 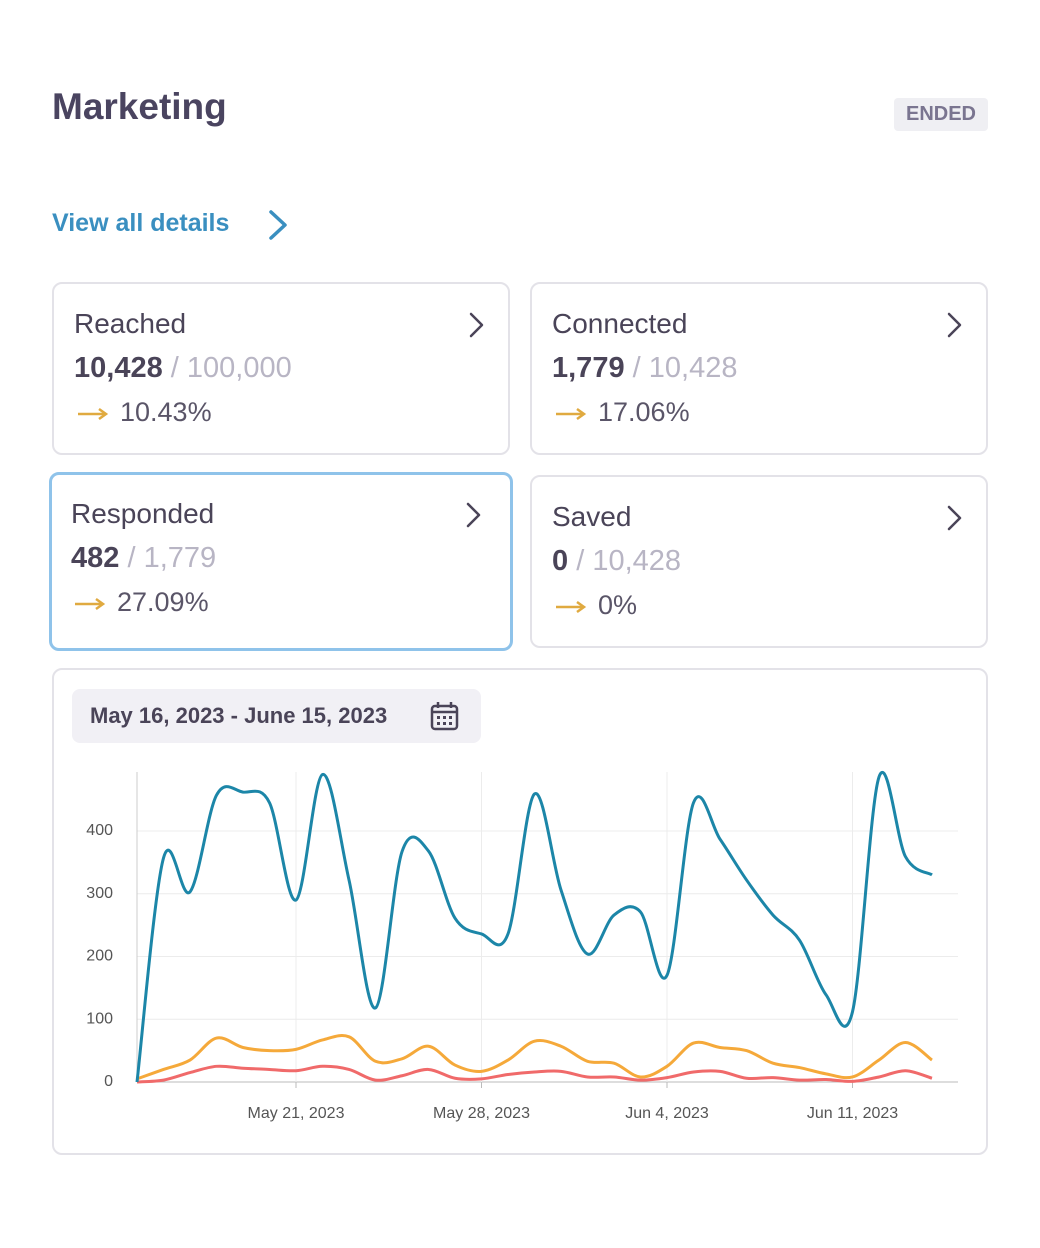 I want to click on card-value: 0 / 10,428, so click(x=616, y=561).